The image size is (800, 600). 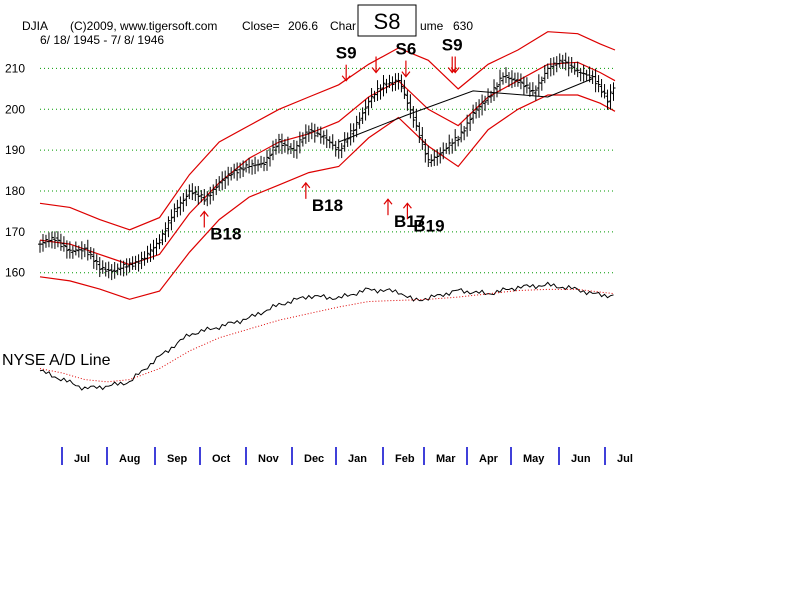 I want to click on month-label: Dec, so click(x=314, y=459).